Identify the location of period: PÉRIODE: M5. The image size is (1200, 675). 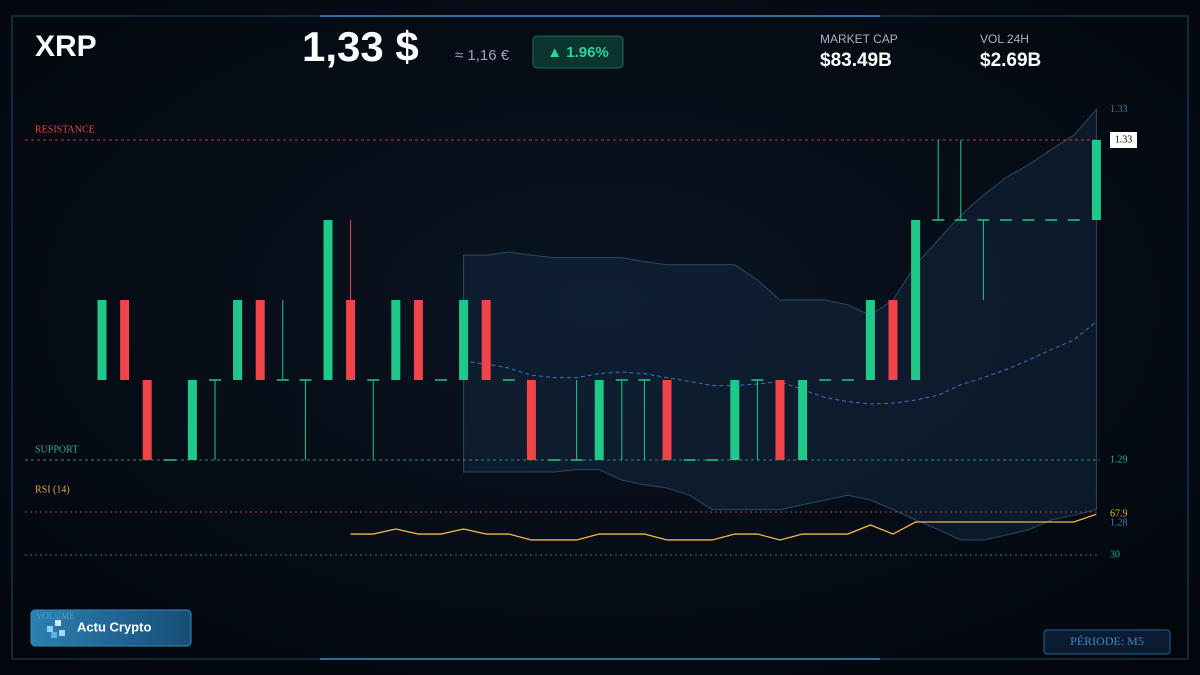
(1107, 641).